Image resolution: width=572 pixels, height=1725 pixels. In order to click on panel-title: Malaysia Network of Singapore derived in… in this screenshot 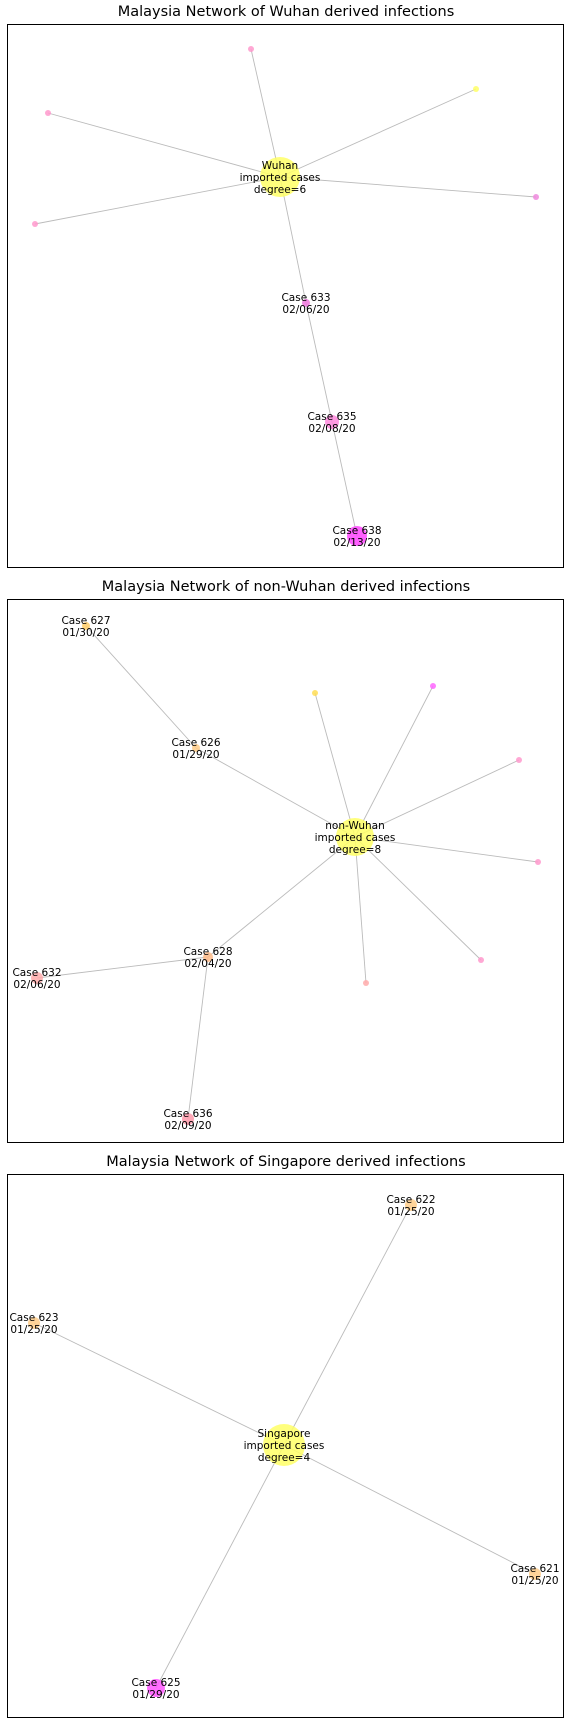, I will do `click(286, 1162)`.